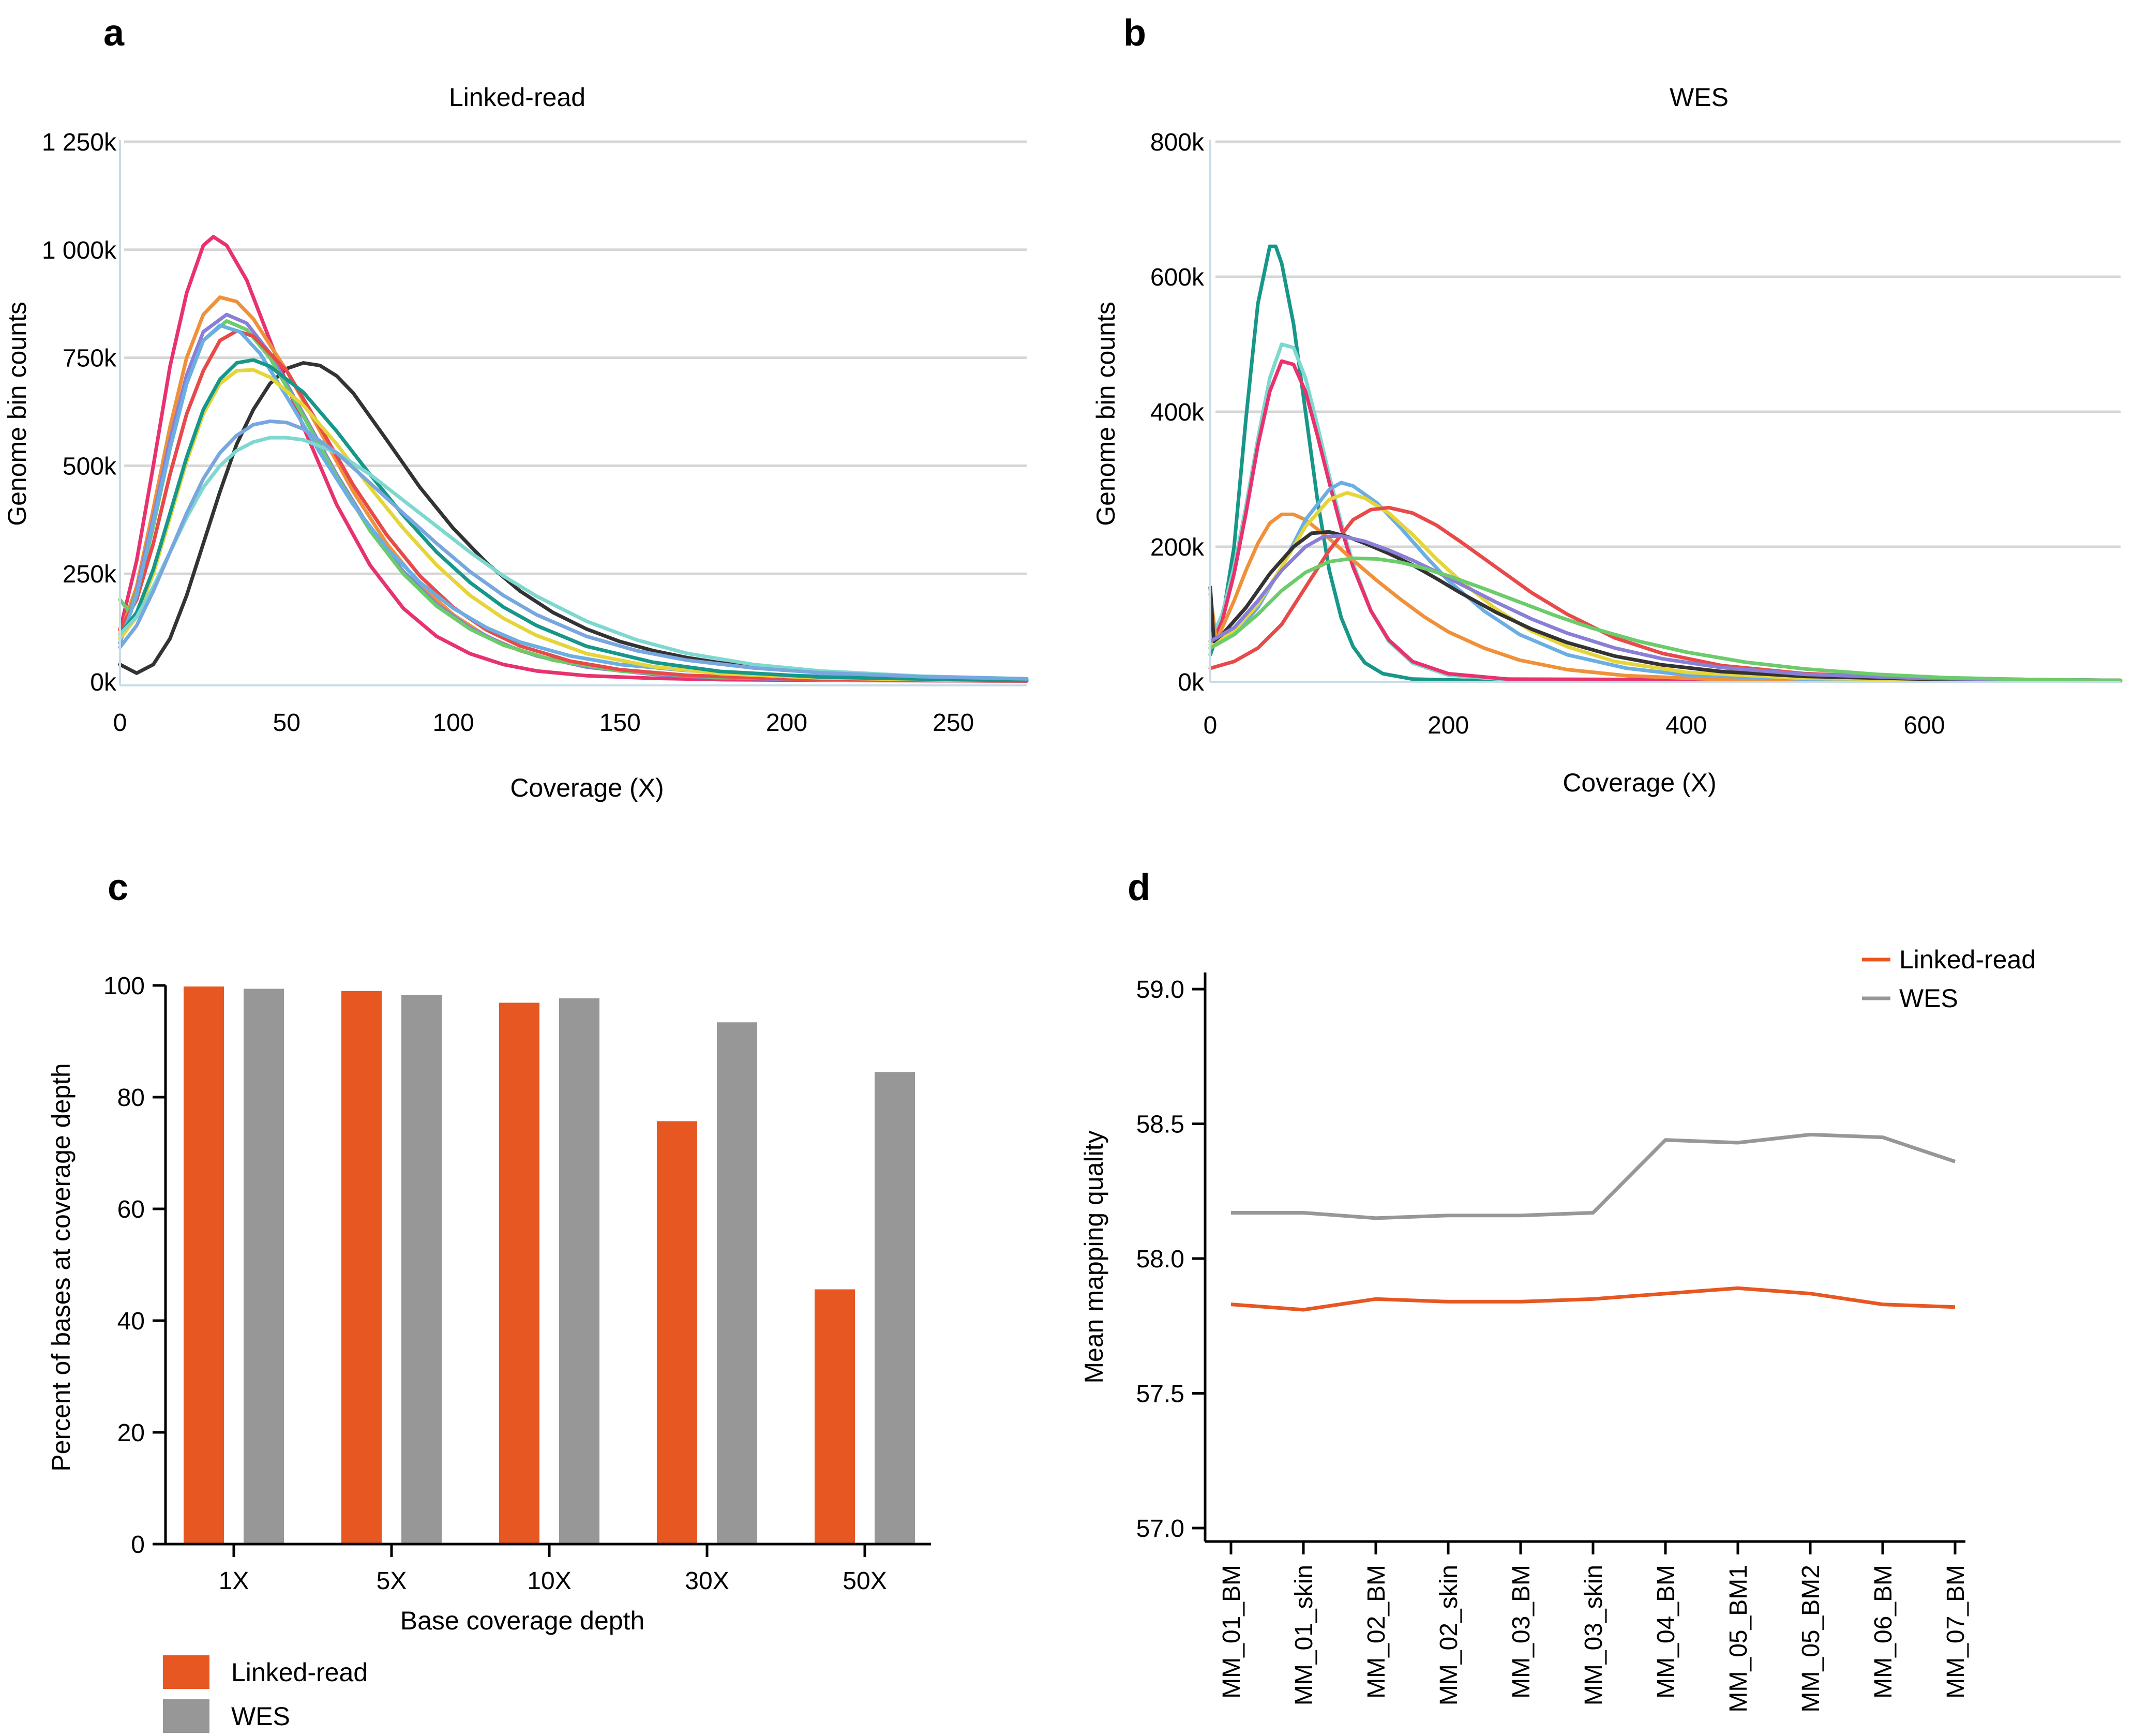 The height and width of the screenshot is (1736, 2133). What do you see at coordinates (204, 1265) in the screenshot?
I see `c-bar-1X-Linked-read` at bounding box center [204, 1265].